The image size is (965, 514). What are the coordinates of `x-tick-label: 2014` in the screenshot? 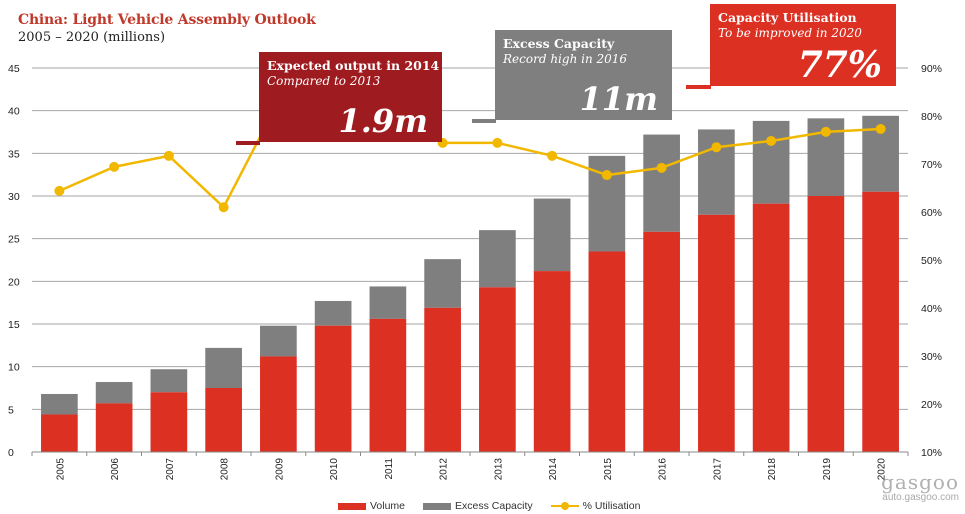 It's located at (553, 469).